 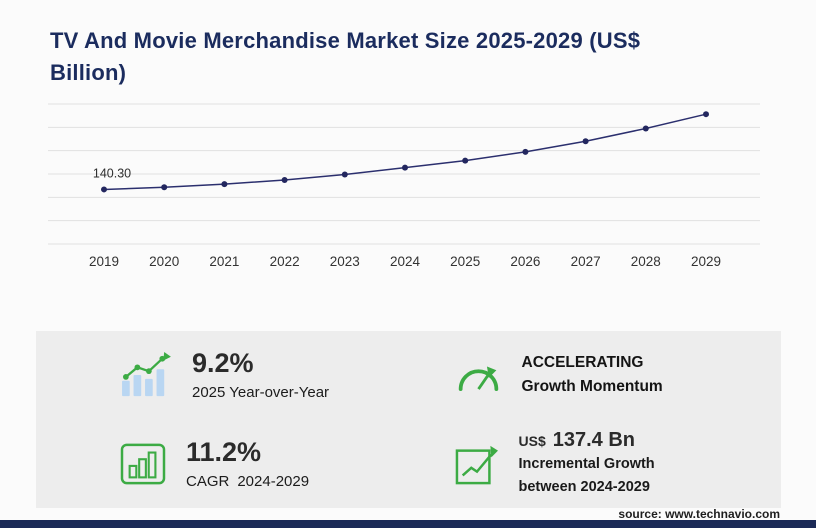 What do you see at coordinates (706, 261) in the screenshot?
I see `svg-text: 2029` at bounding box center [706, 261].